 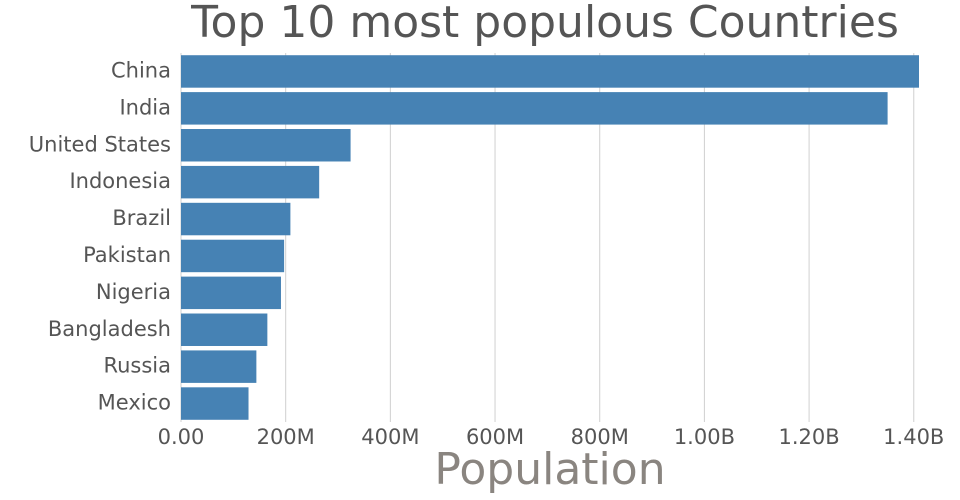 I want to click on x-tick-label: 800M, so click(x=600, y=437).